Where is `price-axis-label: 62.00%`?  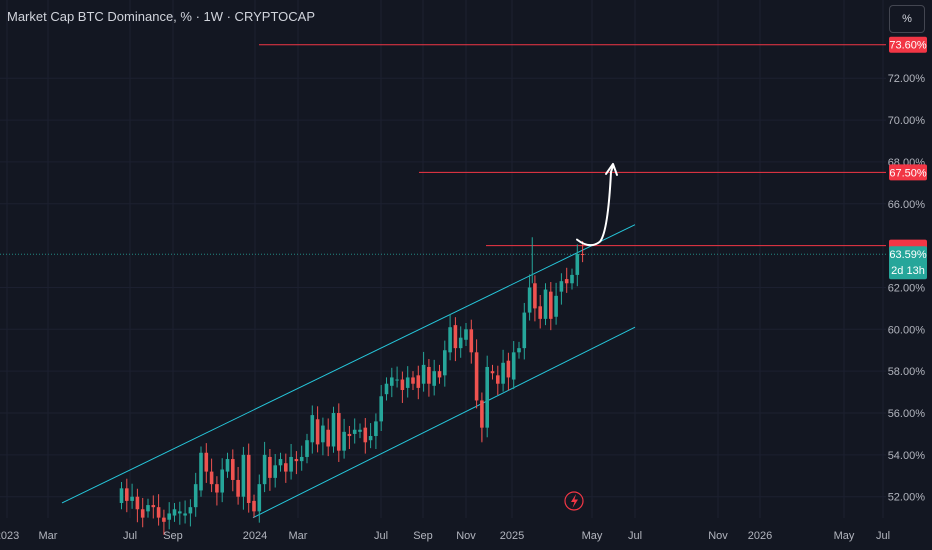 price-axis-label: 62.00% is located at coordinates (907, 288).